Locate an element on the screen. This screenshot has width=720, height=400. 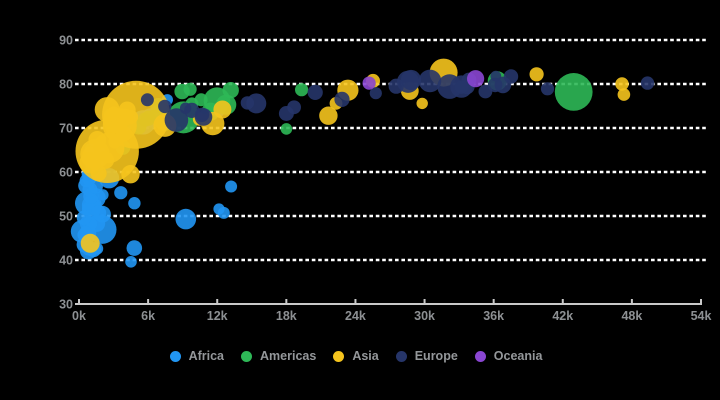
oceania-legend-dot-icon is located at coordinates (480, 356).